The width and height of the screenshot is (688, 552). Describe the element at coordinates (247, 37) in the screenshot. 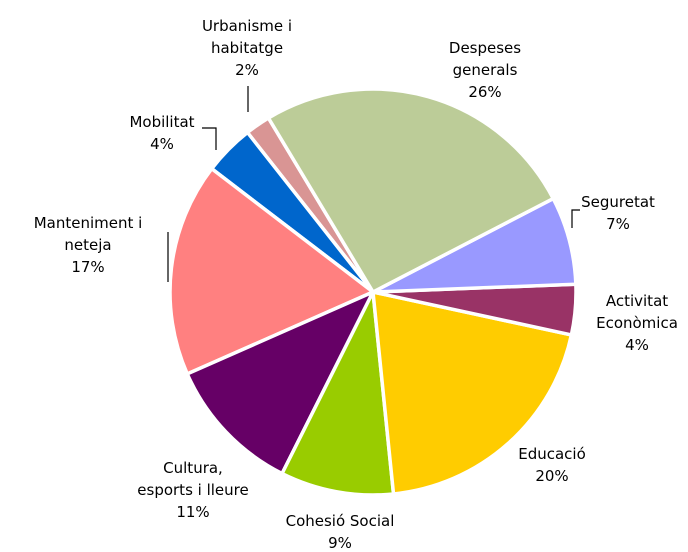

I see `category-label: Urbanisme i habitatge` at that location.